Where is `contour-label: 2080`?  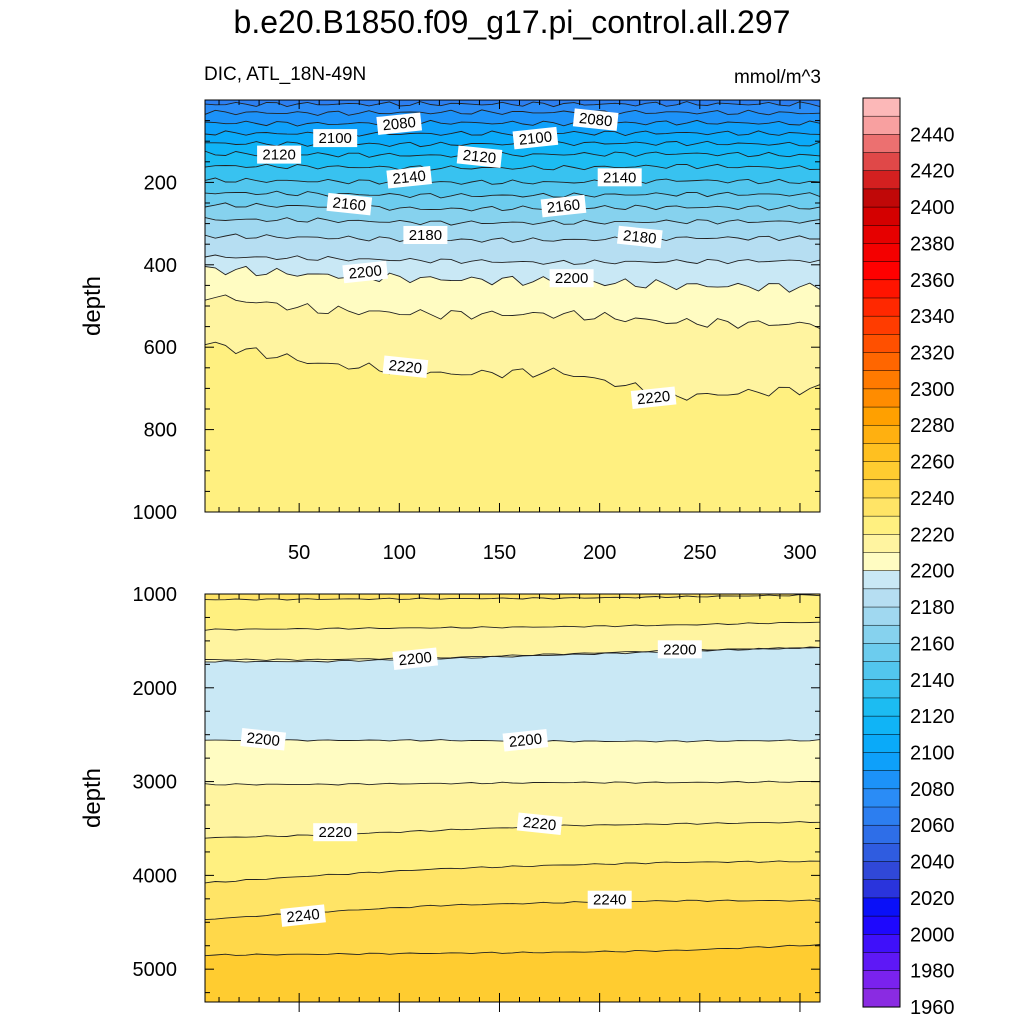 contour-label: 2080 is located at coordinates (595, 119).